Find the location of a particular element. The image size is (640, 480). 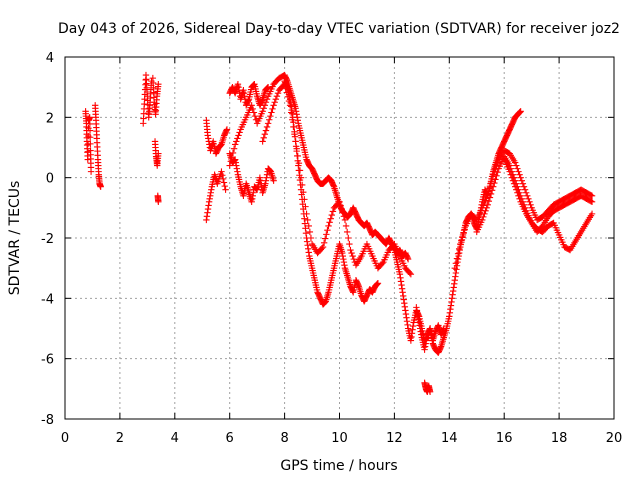

x-tick-label: 2 is located at coordinates (120, 438).